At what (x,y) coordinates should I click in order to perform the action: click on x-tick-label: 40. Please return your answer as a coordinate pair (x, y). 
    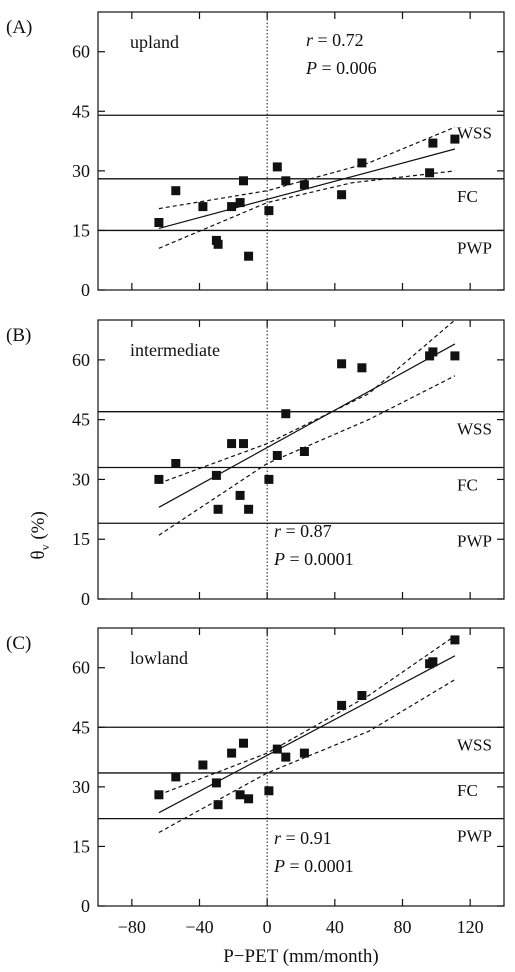
    Looking at the image, I should click on (335, 927).